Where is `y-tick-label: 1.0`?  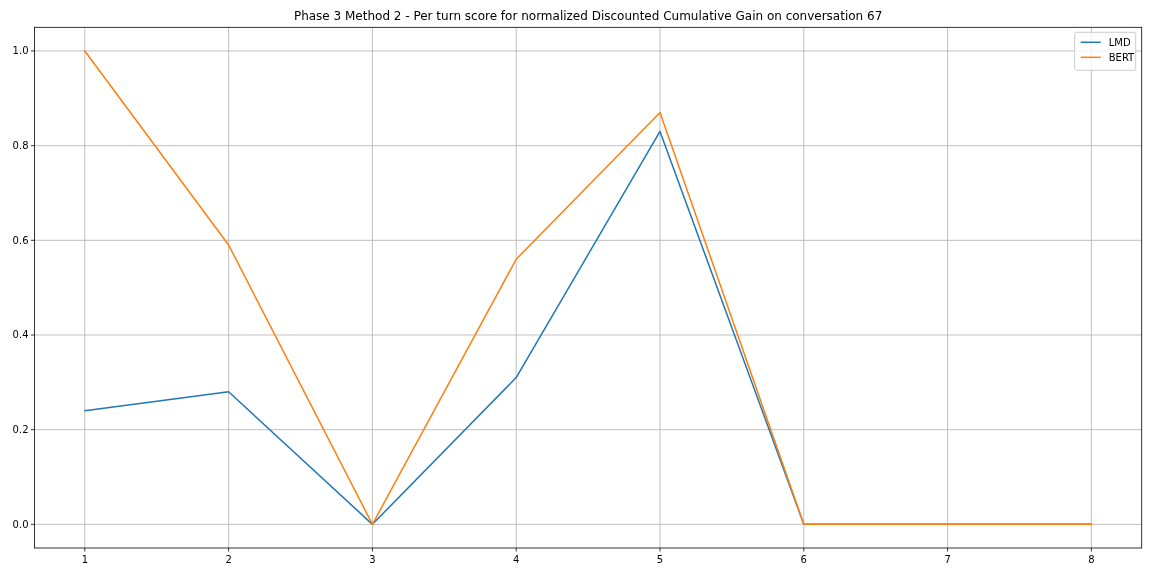 y-tick-label: 1.0 is located at coordinates (20, 51).